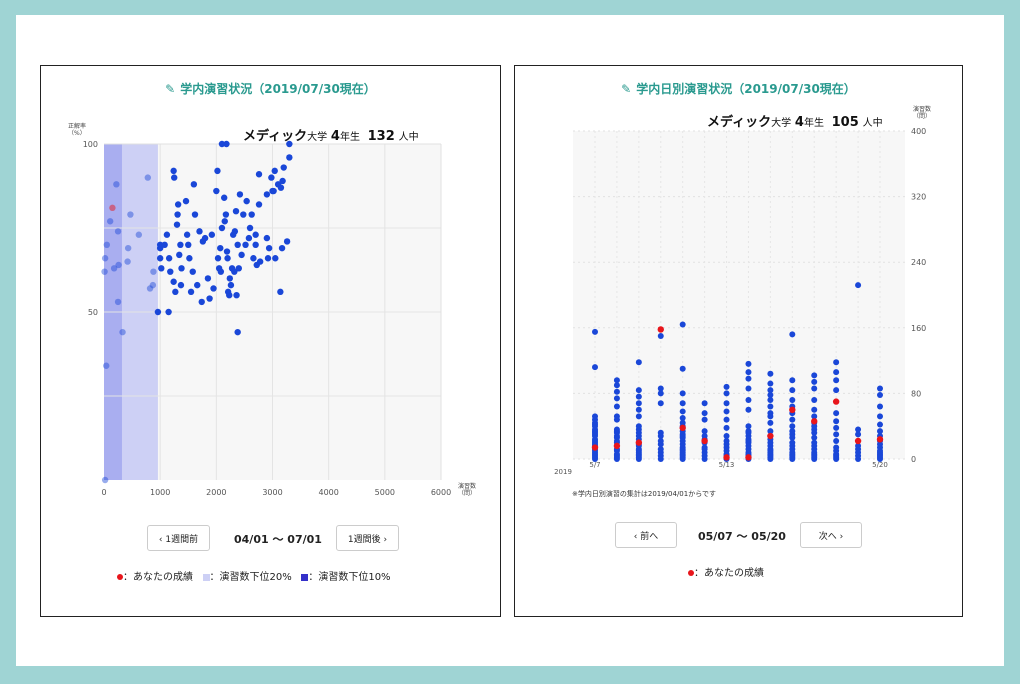 The height and width of the screenshot is (684, 1020). What do you see at coordinates (270, 88) in the screenshot?
I see `panel-title: ✎ 学内演習状況（2019/07/30現在）` at bounding box center [270, 88].